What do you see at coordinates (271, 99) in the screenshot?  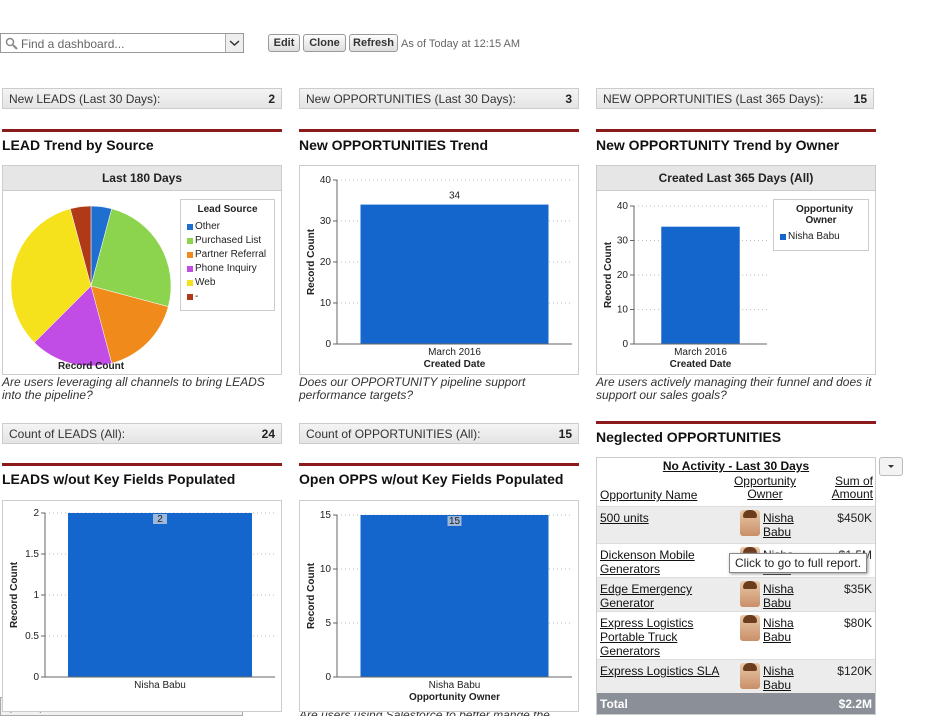 I see `metric-value: 2` at bounding box center [271, 99].